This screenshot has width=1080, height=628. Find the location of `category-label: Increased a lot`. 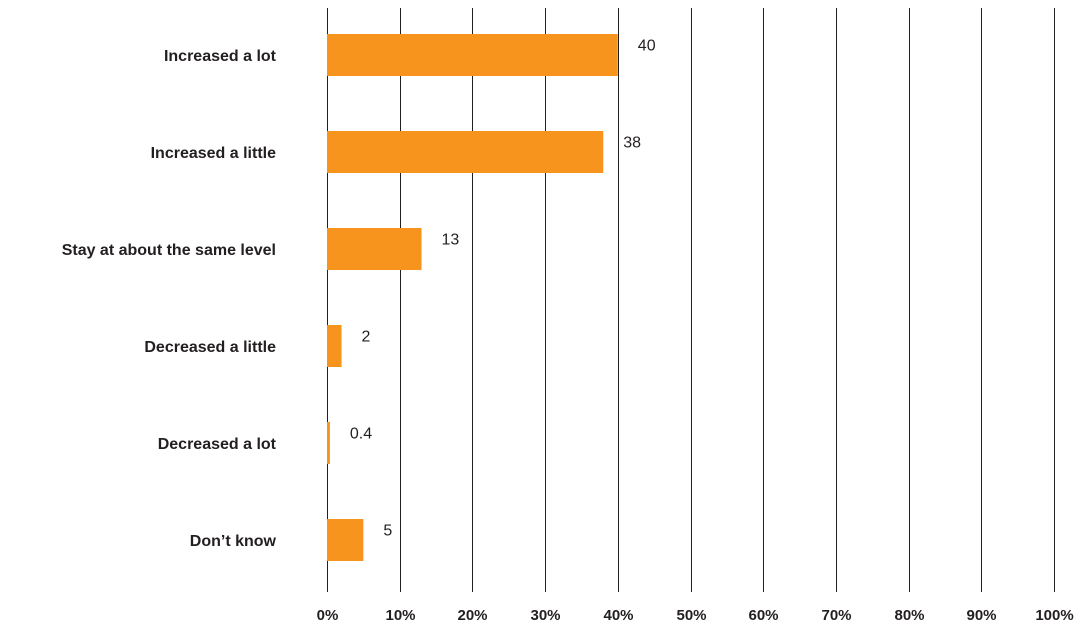

category-label: Increased a lot is located at coordinates (220, 56).